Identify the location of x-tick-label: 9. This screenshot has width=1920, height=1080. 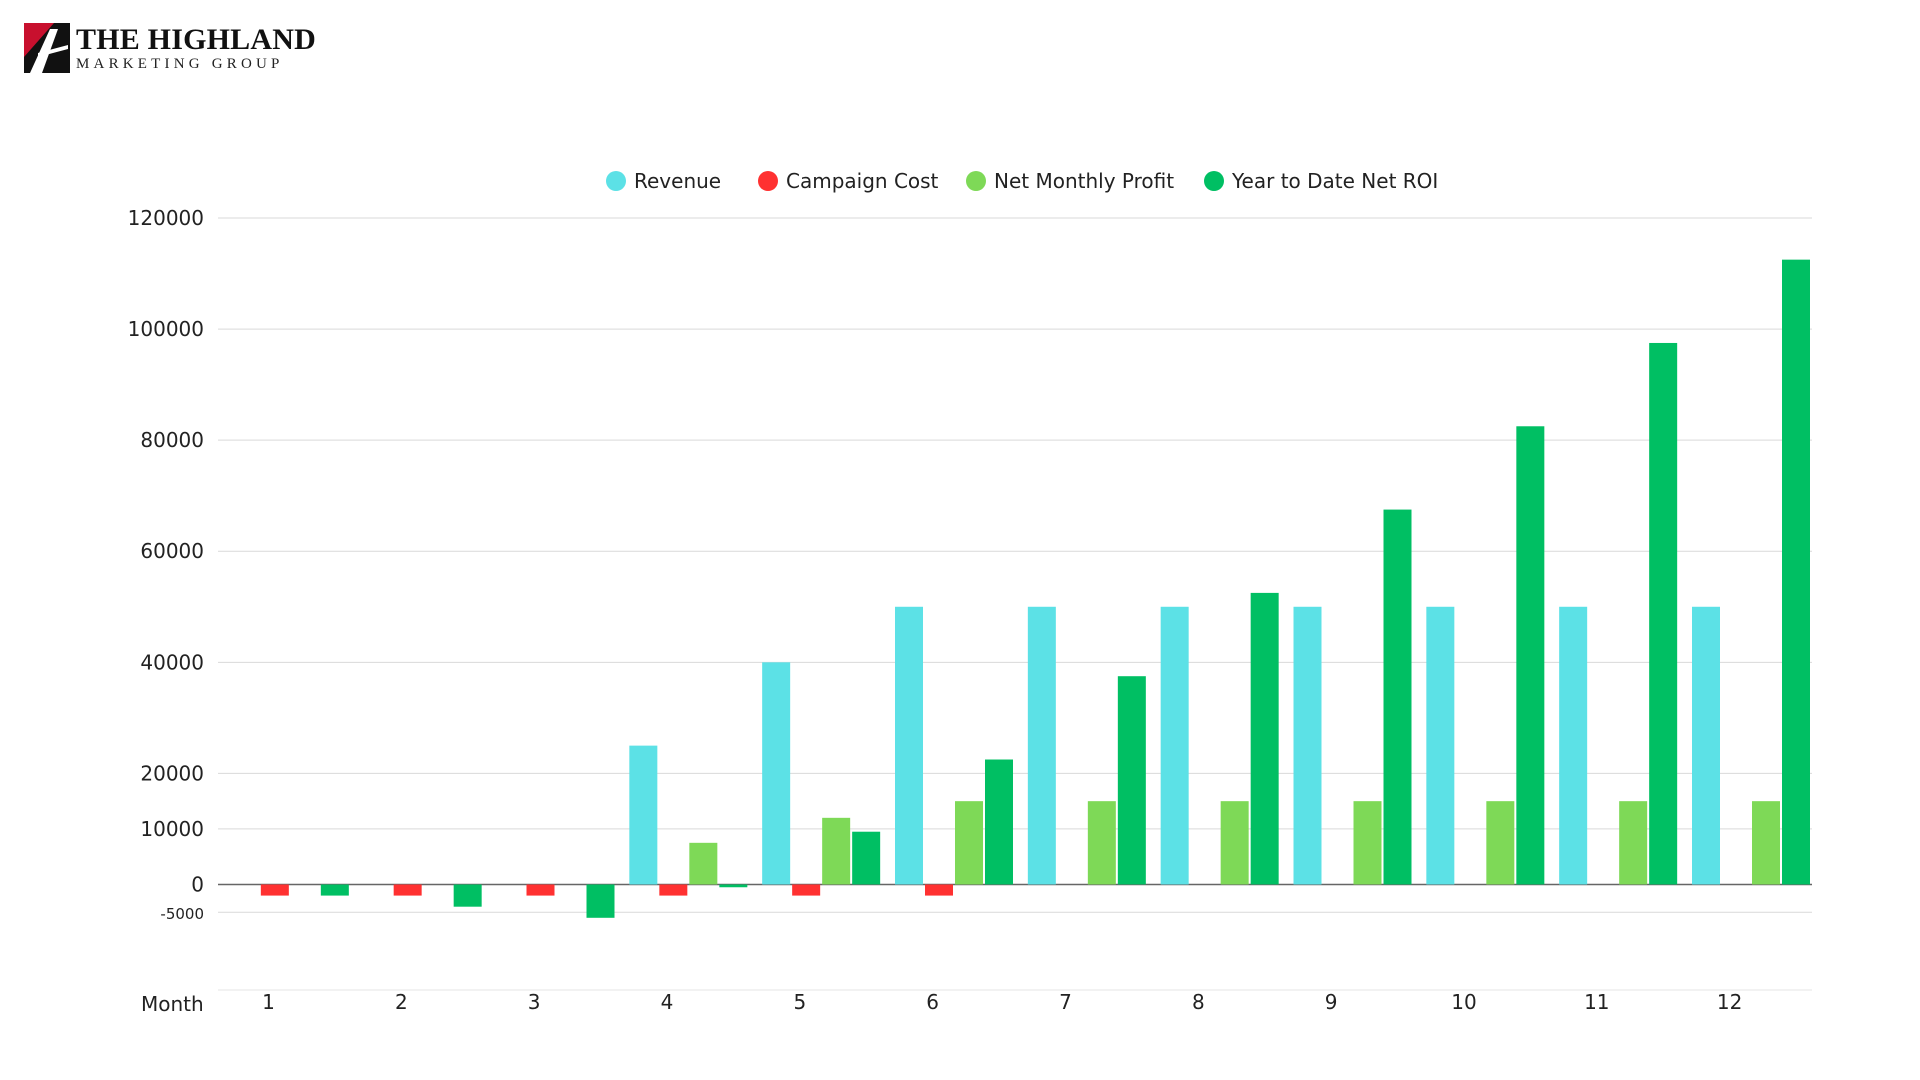
(1331, 1002).